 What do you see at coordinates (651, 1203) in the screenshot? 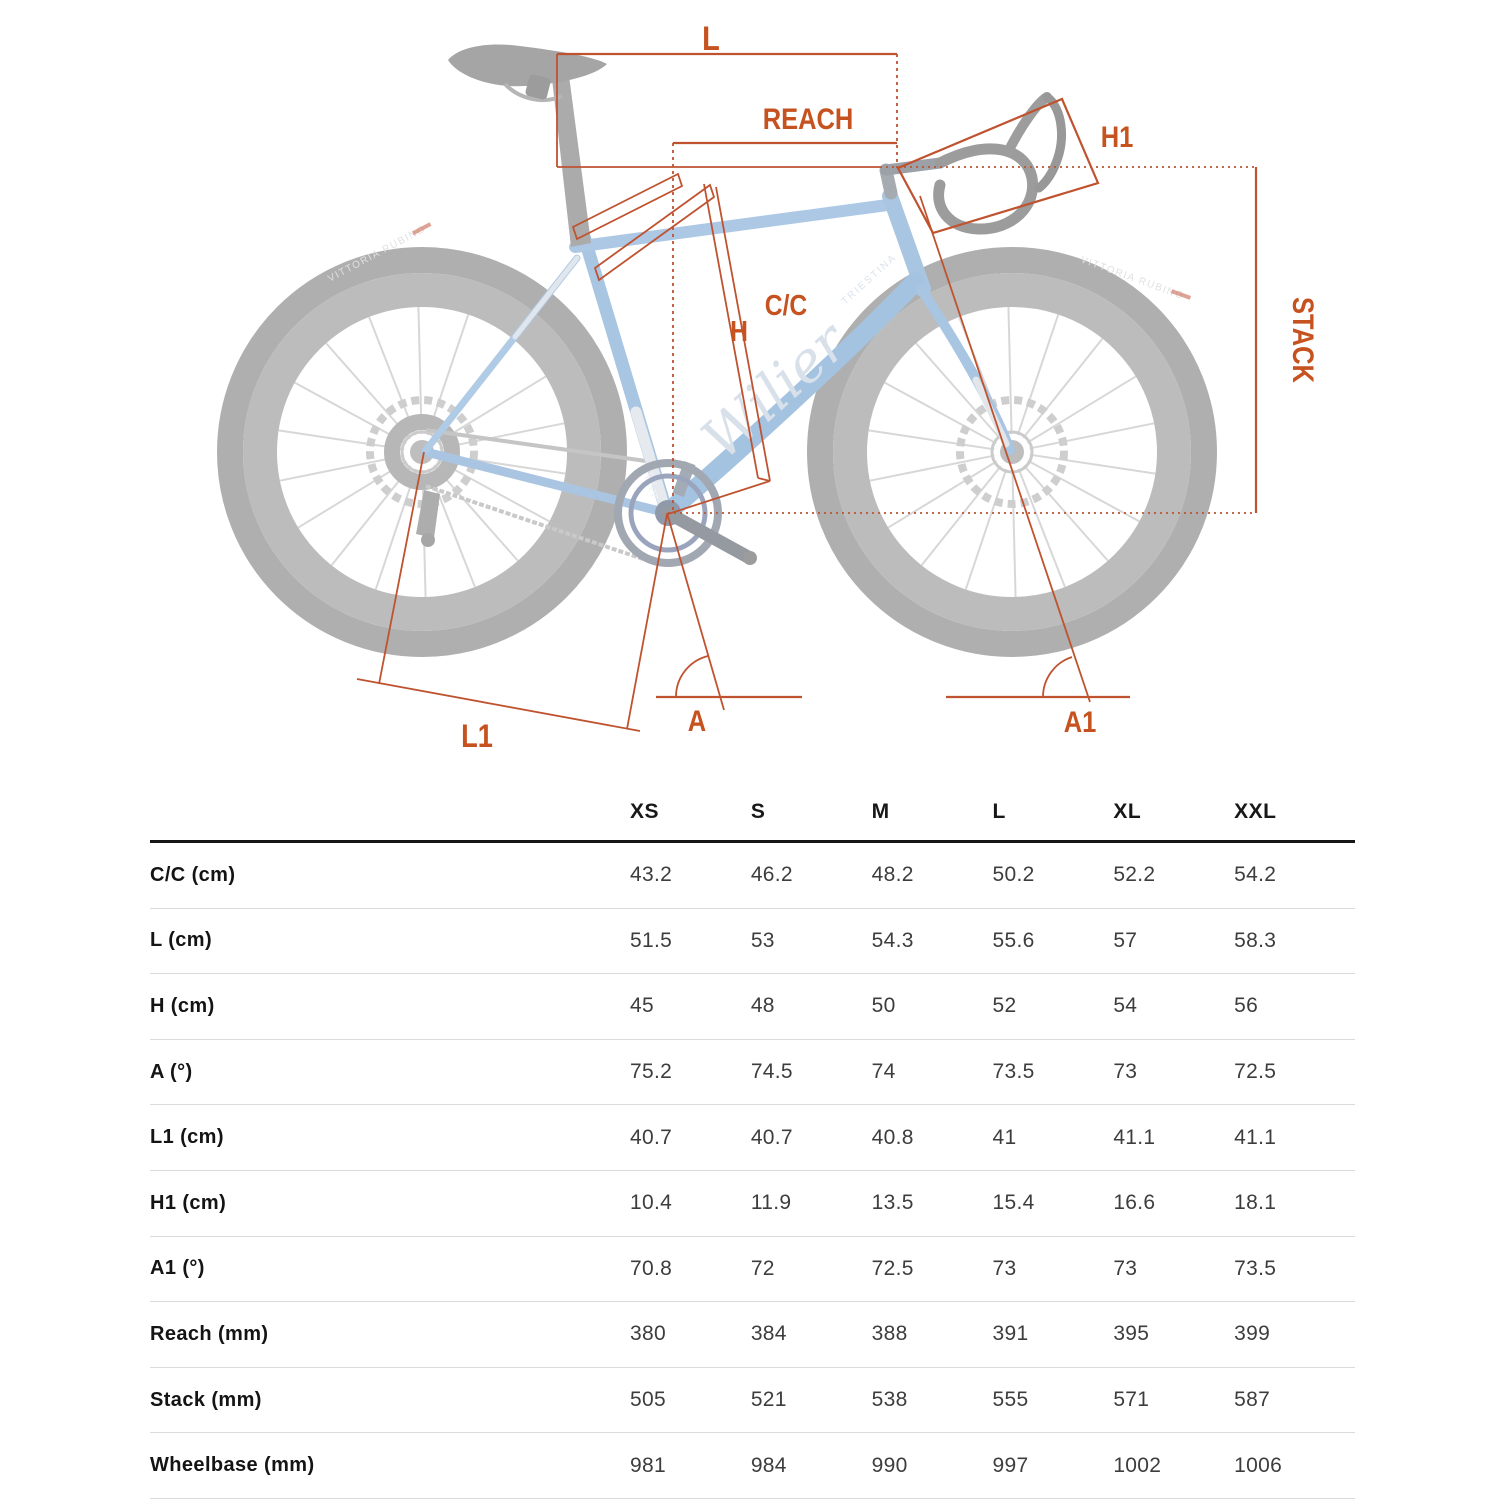
I see `row-value-xs: 10.4` at bounding box center [651, 1203].